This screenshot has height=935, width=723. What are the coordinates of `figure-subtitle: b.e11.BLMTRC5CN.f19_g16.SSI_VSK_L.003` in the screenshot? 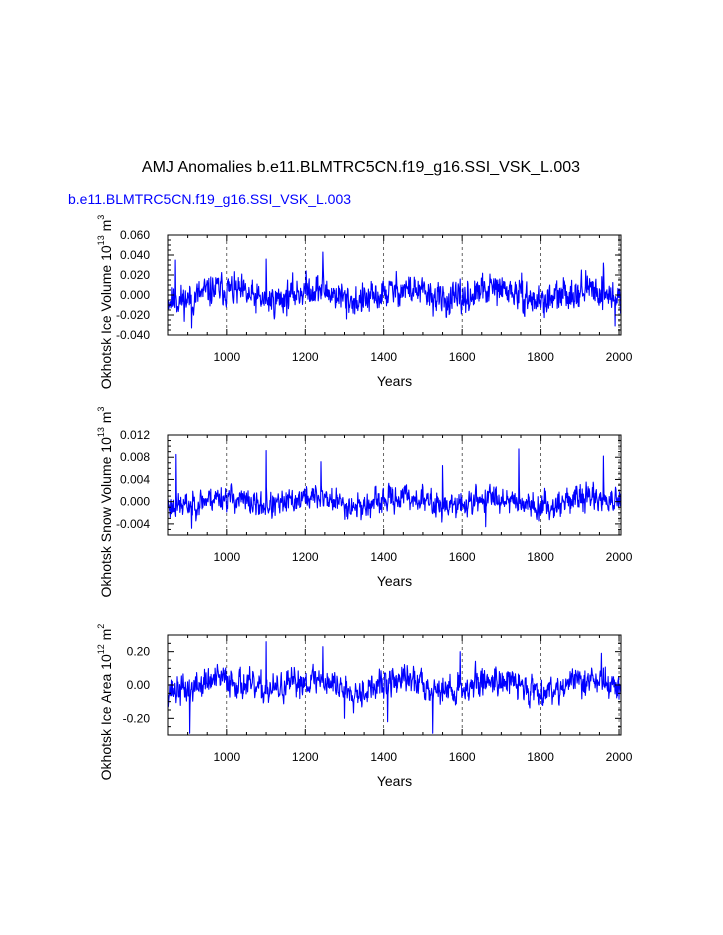 It's located at (209, 199).